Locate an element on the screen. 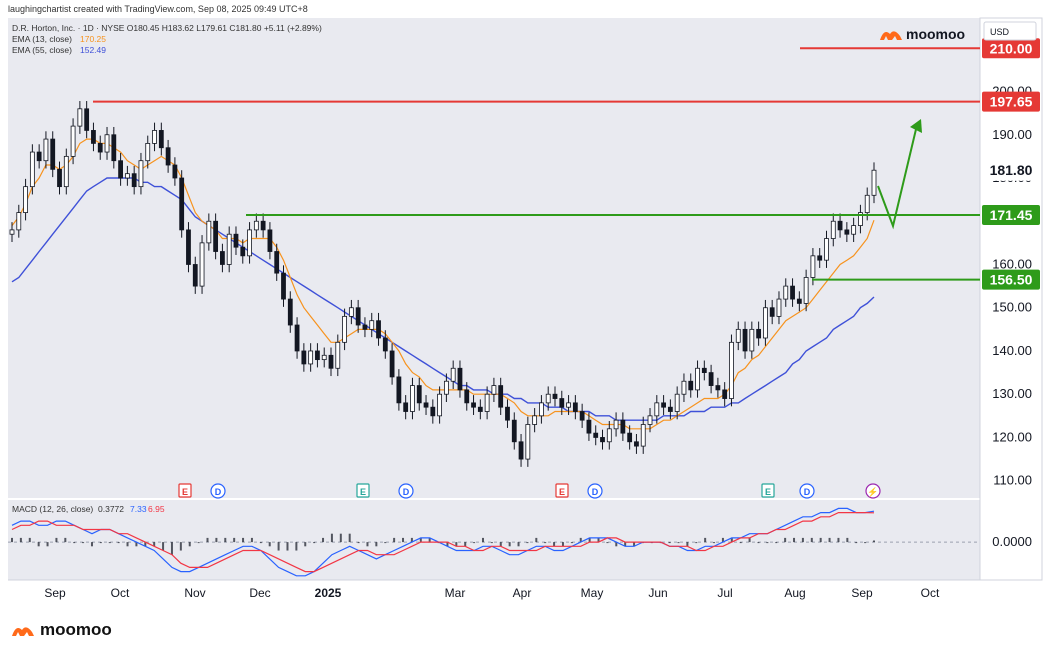 The image size is (1050, 650). projection-arrow is located at coordinates (897, 177).